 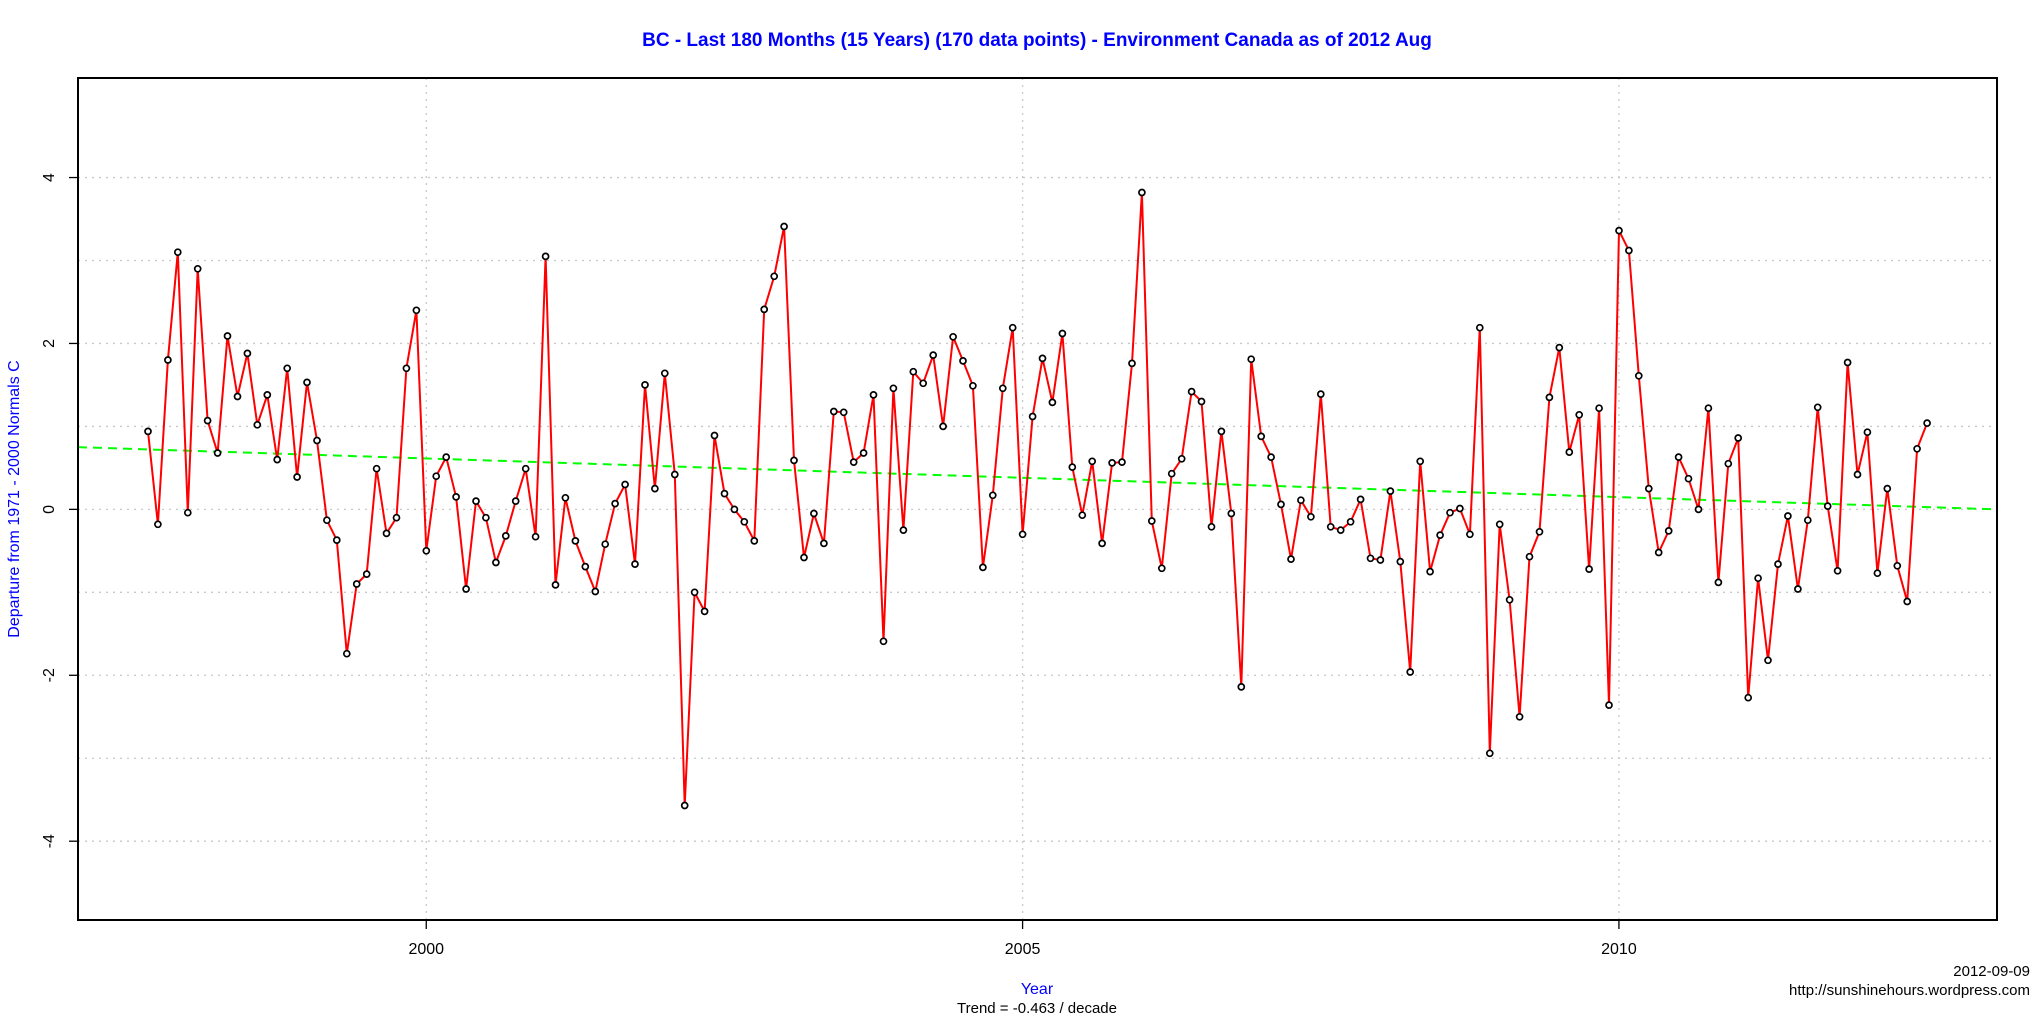 I want to click on trend-line, so click(x=1037, y=478).